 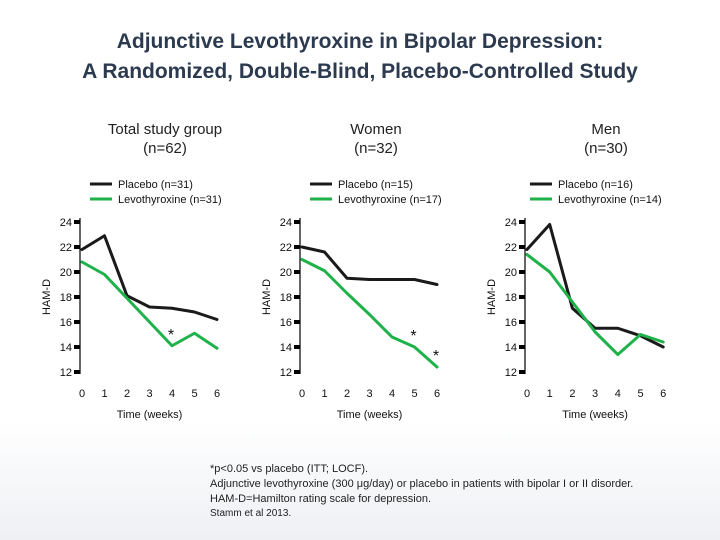 What do you see at coordinates (165, 139) in the screenshot?
I see `panel-heading-total: Total study group (n=62)` at bounding box center [165, 139].